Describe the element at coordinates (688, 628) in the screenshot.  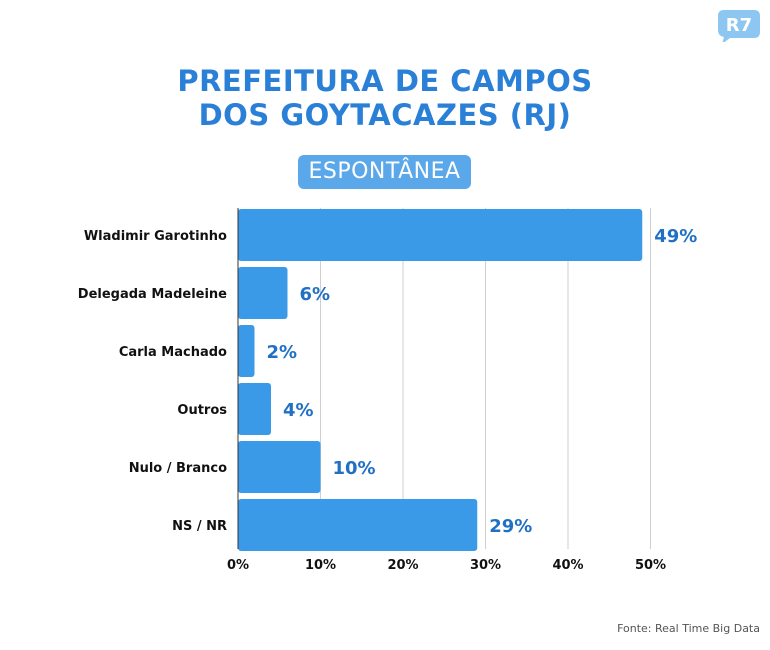
I see `source-note: Fonte: Real Time Big Data` at that location.